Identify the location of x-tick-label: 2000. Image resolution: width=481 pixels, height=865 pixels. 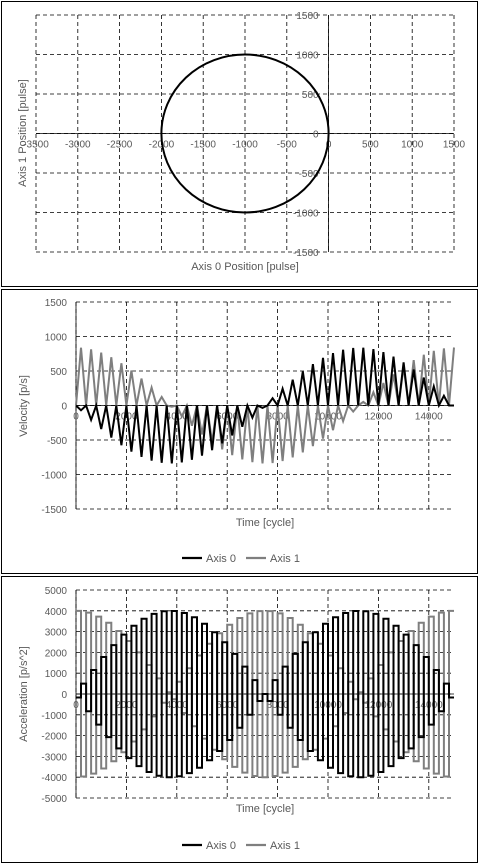
(126, 417).